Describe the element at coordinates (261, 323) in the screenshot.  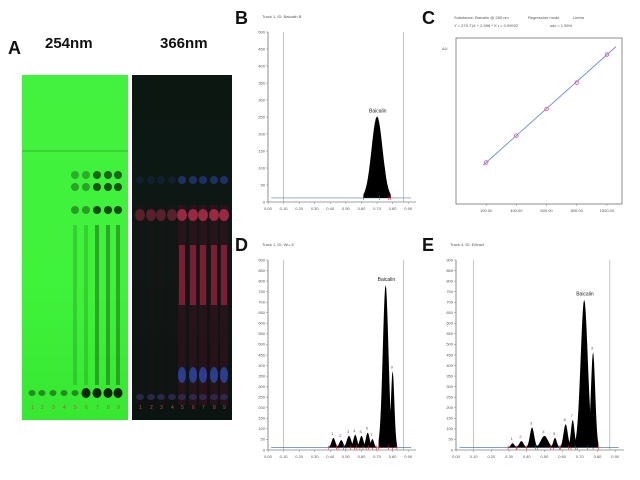
I see `y-tick-label: 600` at that location.